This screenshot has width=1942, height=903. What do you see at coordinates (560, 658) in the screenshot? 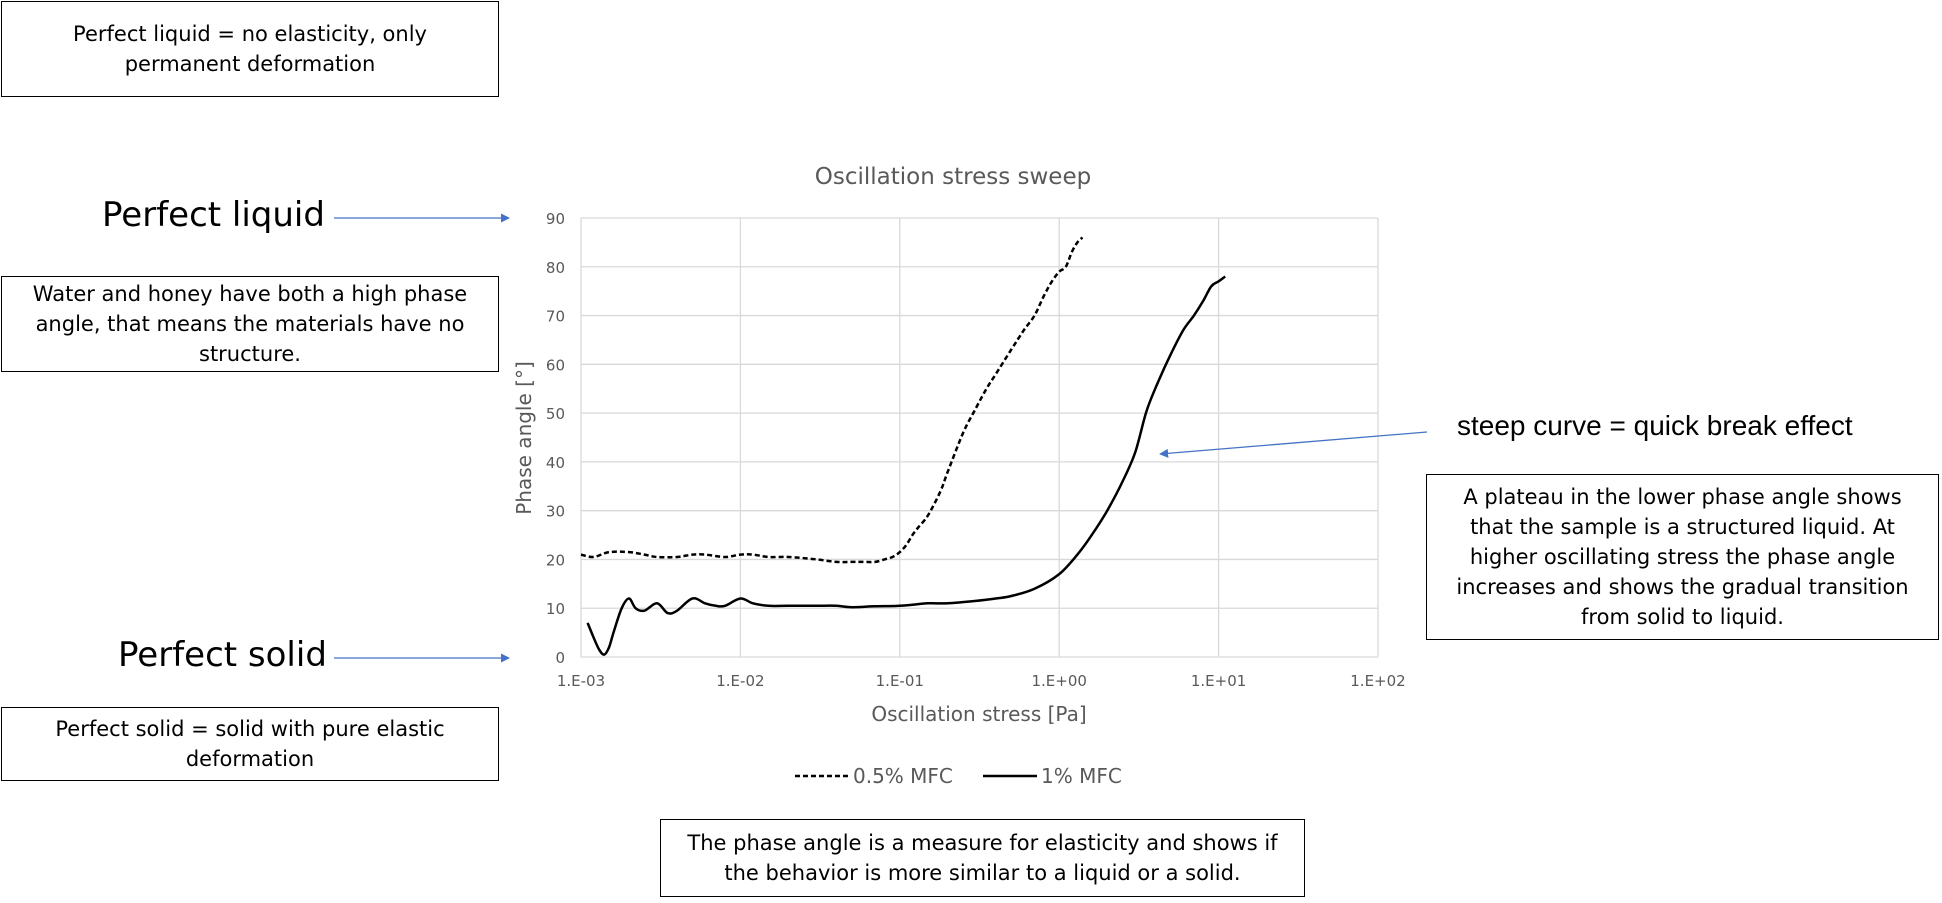
I see `y-tick-label: 0` at bounding box center [560, 658].